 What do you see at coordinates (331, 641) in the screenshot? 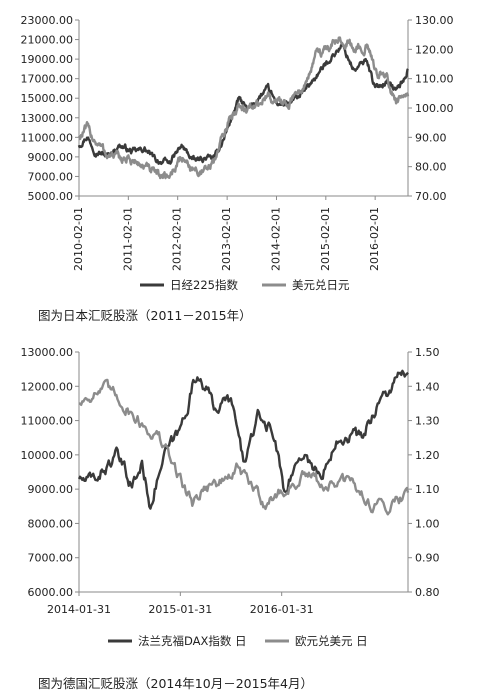
I see `legend-label-eurusd: 欧元兑美元 日` at bounding box center [331, 641].